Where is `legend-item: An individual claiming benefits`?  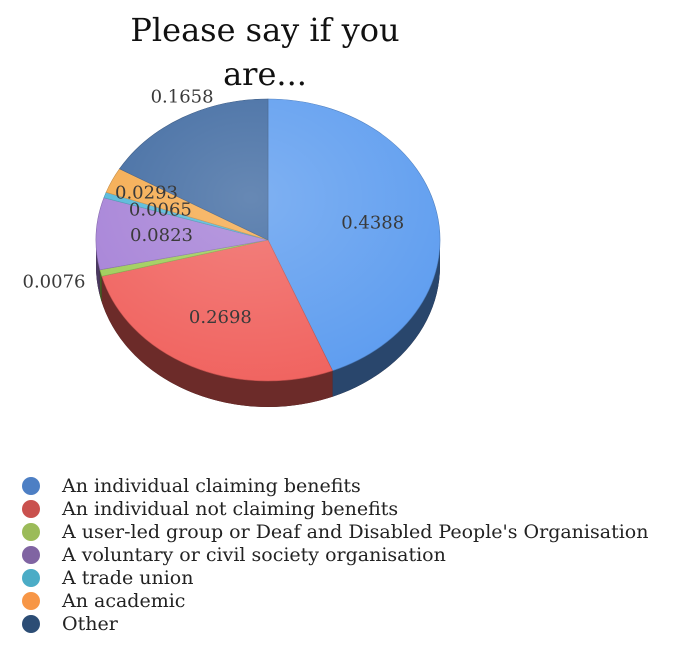 legend-item: An individual claiming benefits is located at coordinates (335, 485).